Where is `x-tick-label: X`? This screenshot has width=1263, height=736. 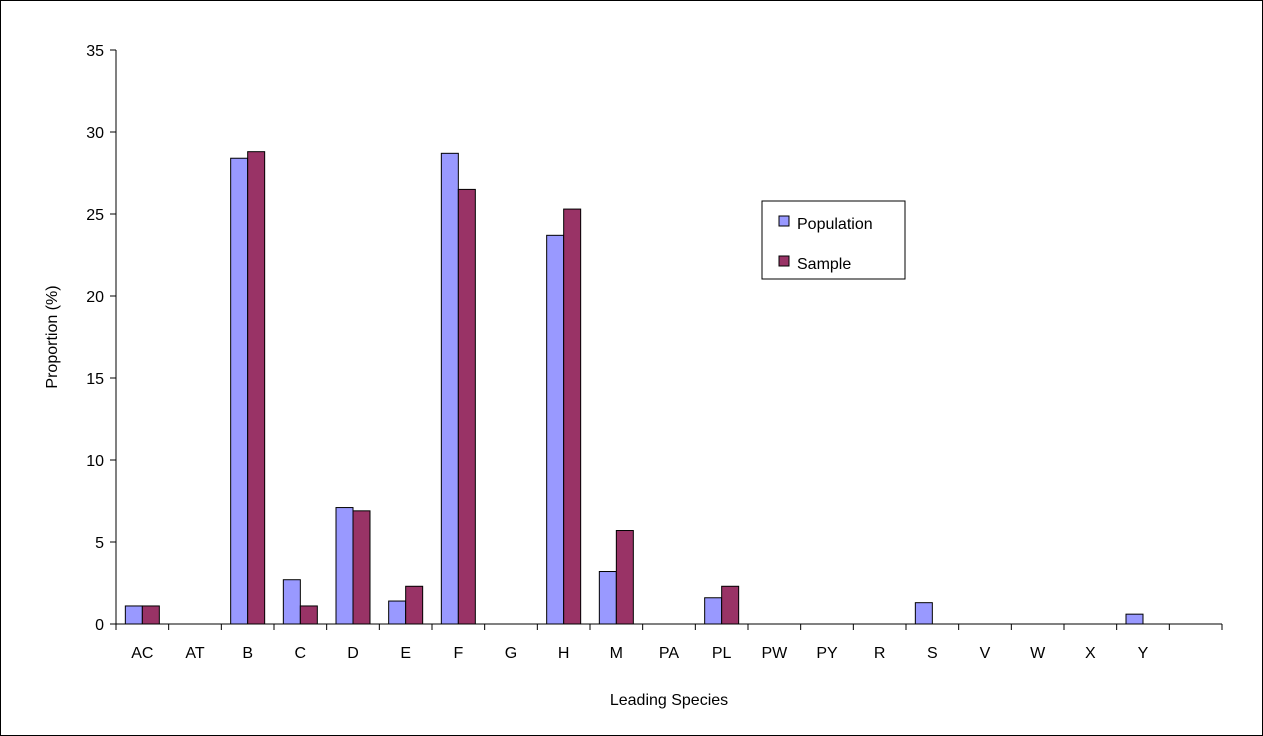
x-tick-label: X is located at coordinates (1090, 653).